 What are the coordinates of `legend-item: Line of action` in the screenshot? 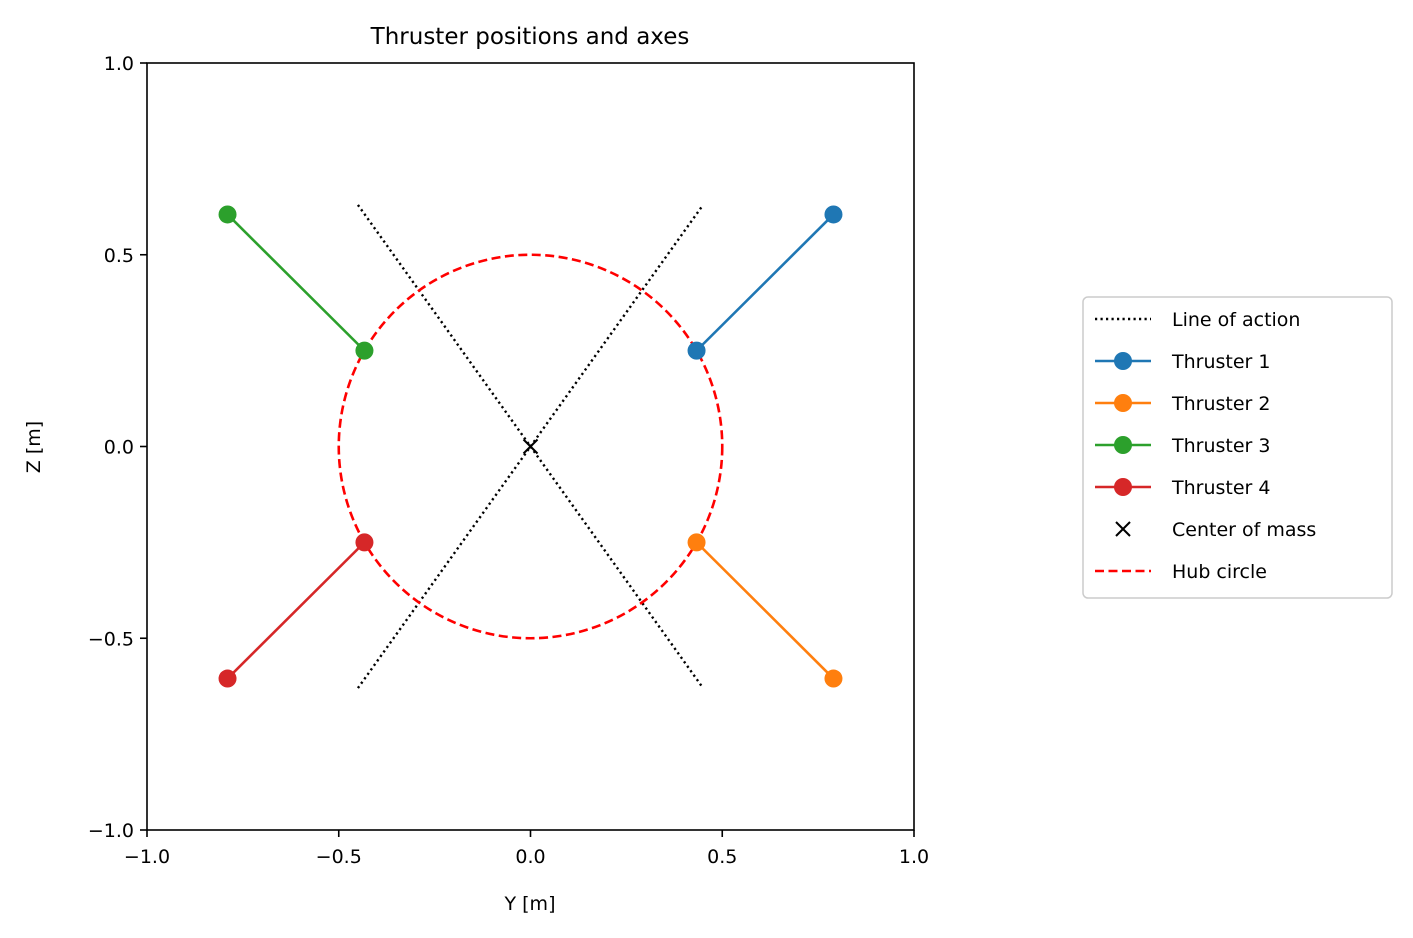 It's located at (1197, 320).